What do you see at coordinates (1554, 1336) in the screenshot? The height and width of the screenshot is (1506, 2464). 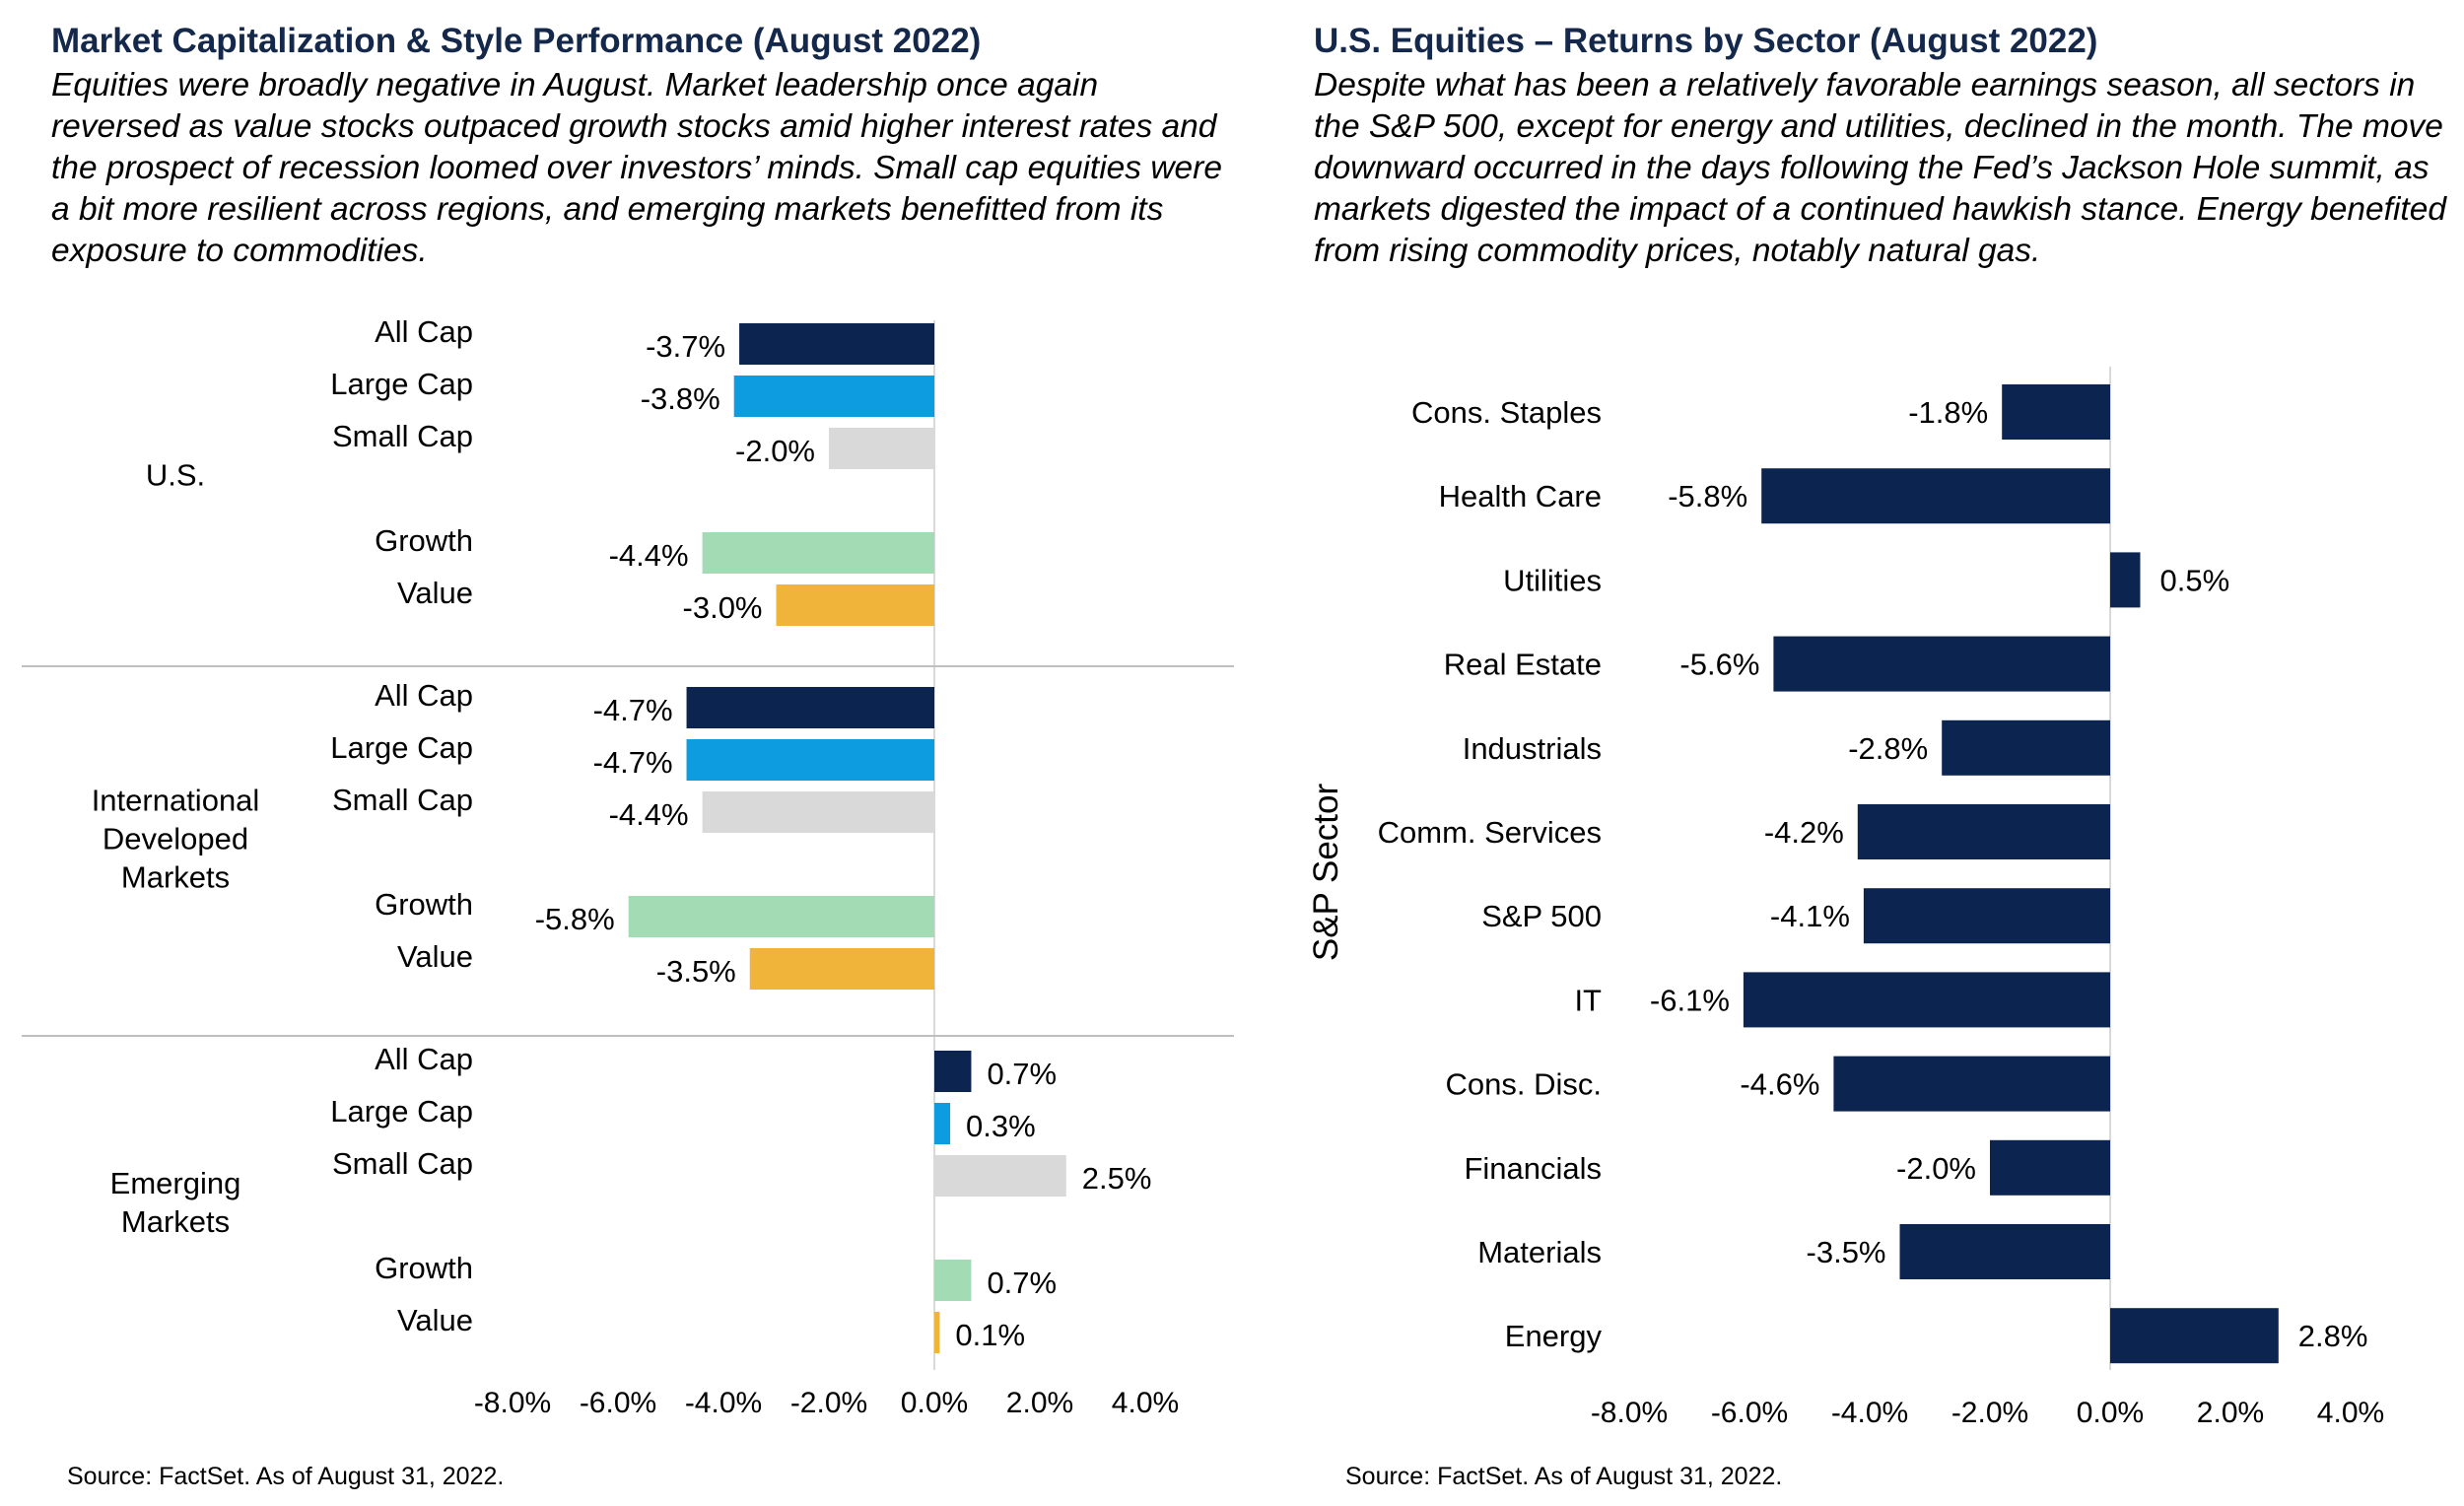 I see `category-label: Energy` at bounding box center [1554, 1336].